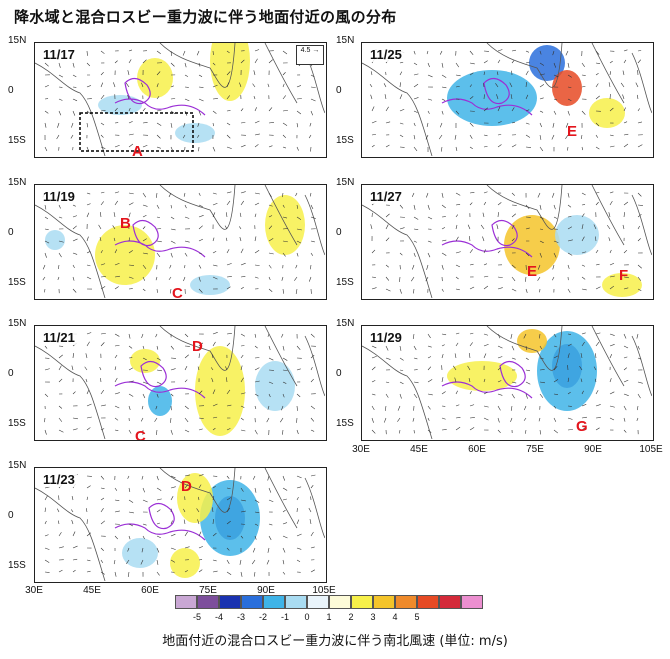 This screenshot has height=659, width=670. What do you see at coordinates (624, 275) in the screenshot?
I see `feature-label: F` at bounding box center [624, 275].